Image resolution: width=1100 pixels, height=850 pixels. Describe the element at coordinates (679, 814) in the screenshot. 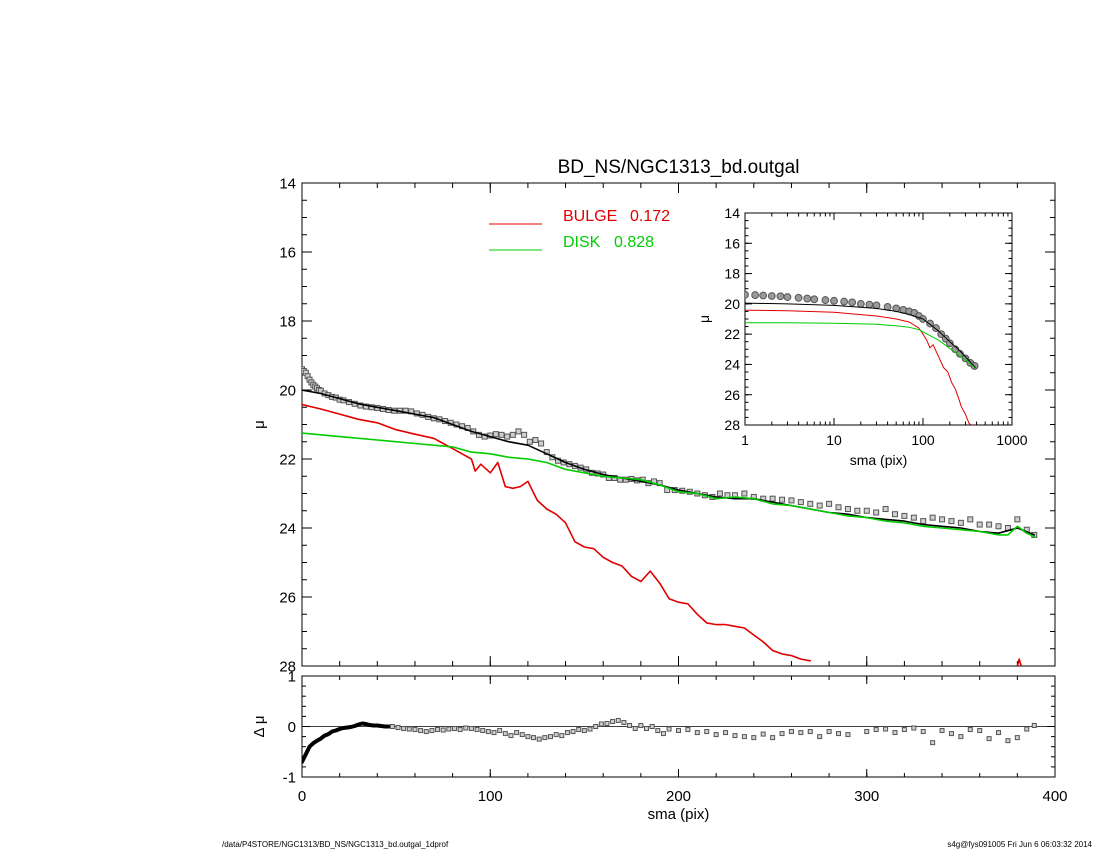

I see `x-axis-label: sma (pix)` at that location.